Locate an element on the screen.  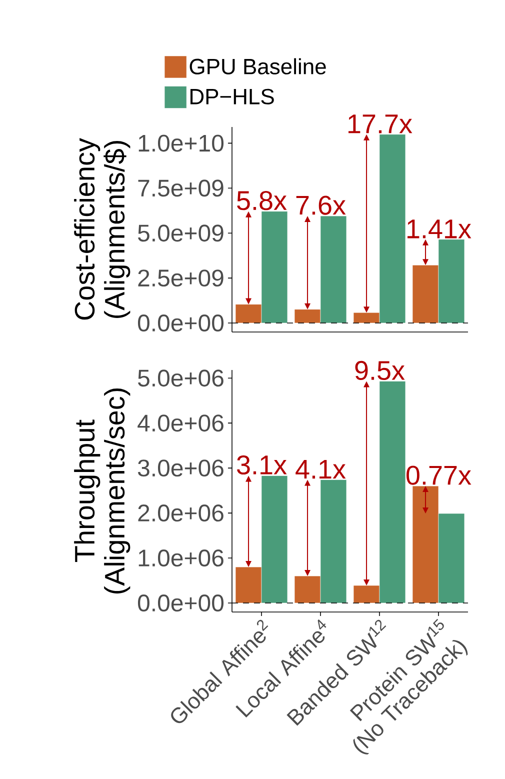
y-tick-label: 7.5e+09 is located at coordinates (181, 188).